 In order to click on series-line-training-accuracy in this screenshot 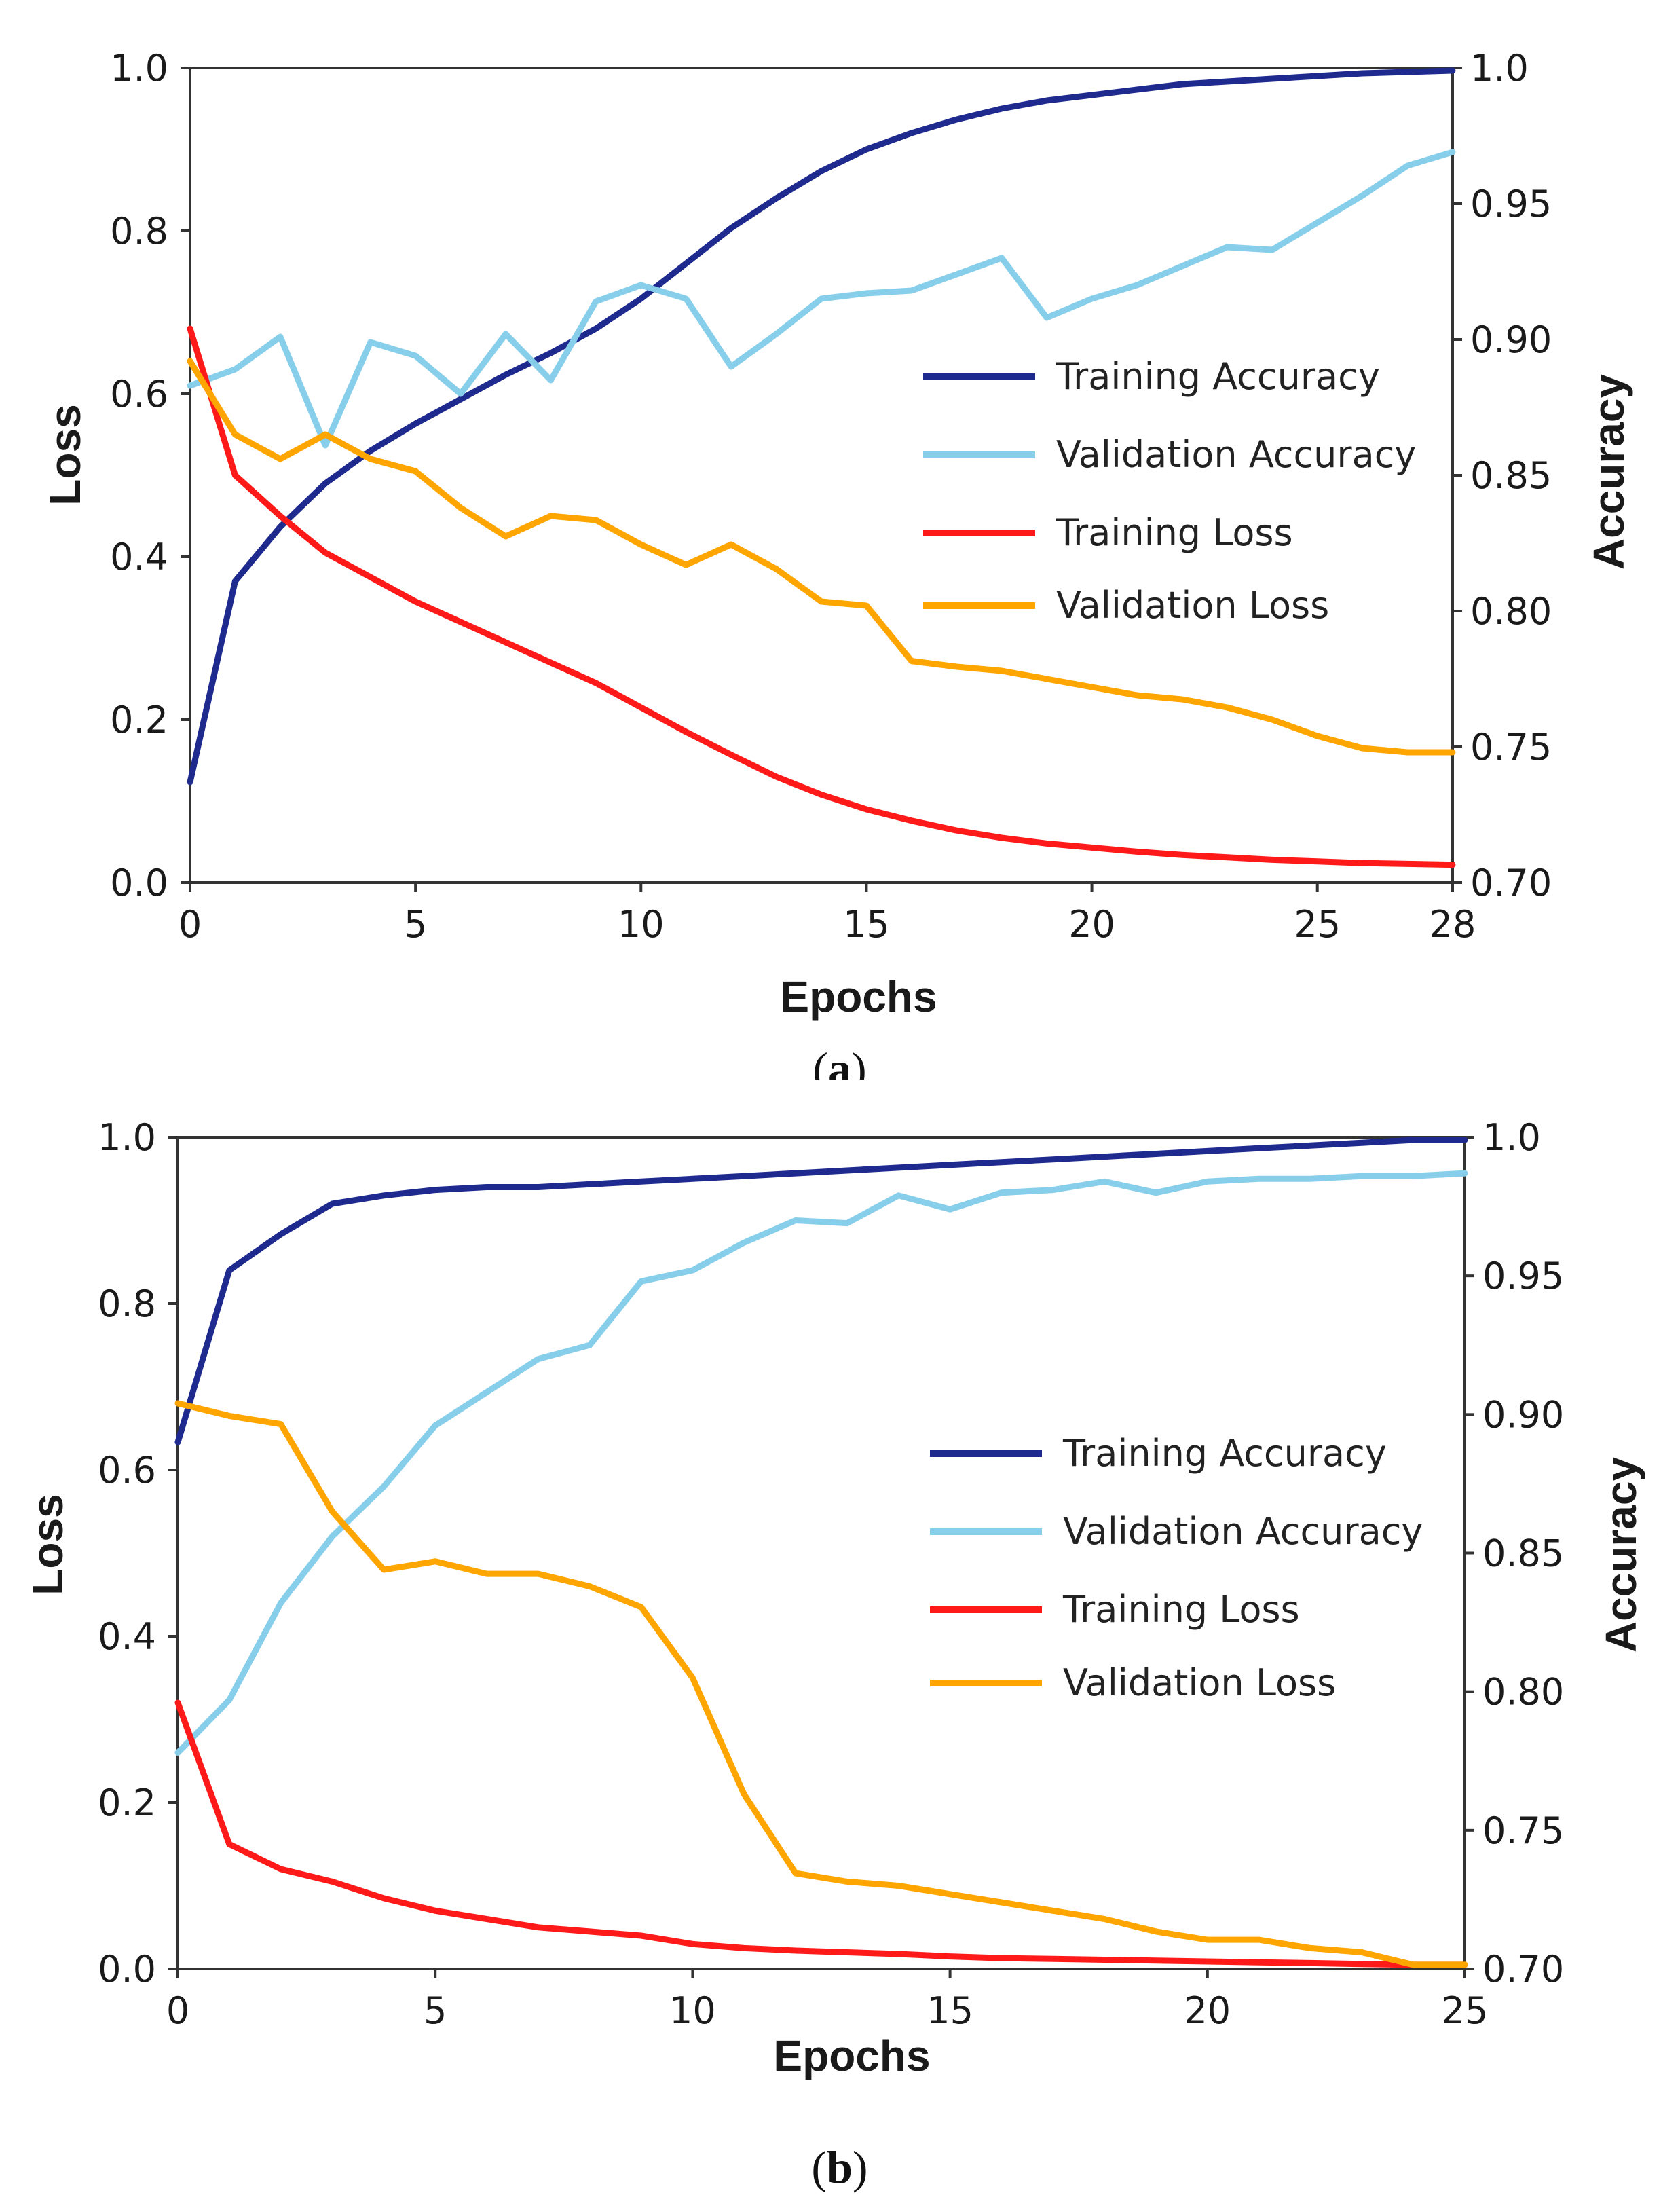, I will do `click(821, 1291)`.